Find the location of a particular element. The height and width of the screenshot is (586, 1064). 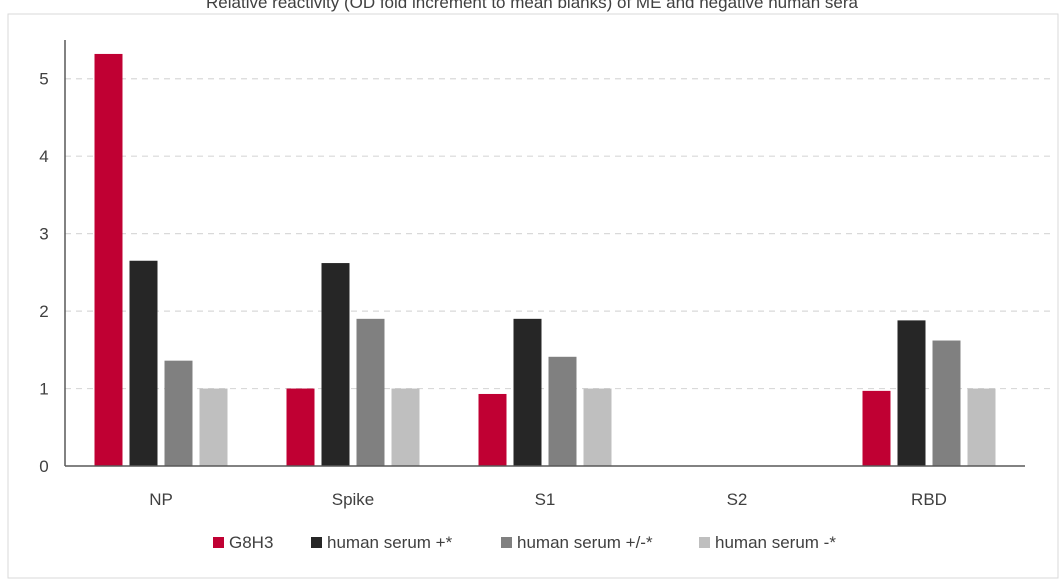

y-tick-label: 2 is located at coordinates (43, 311).